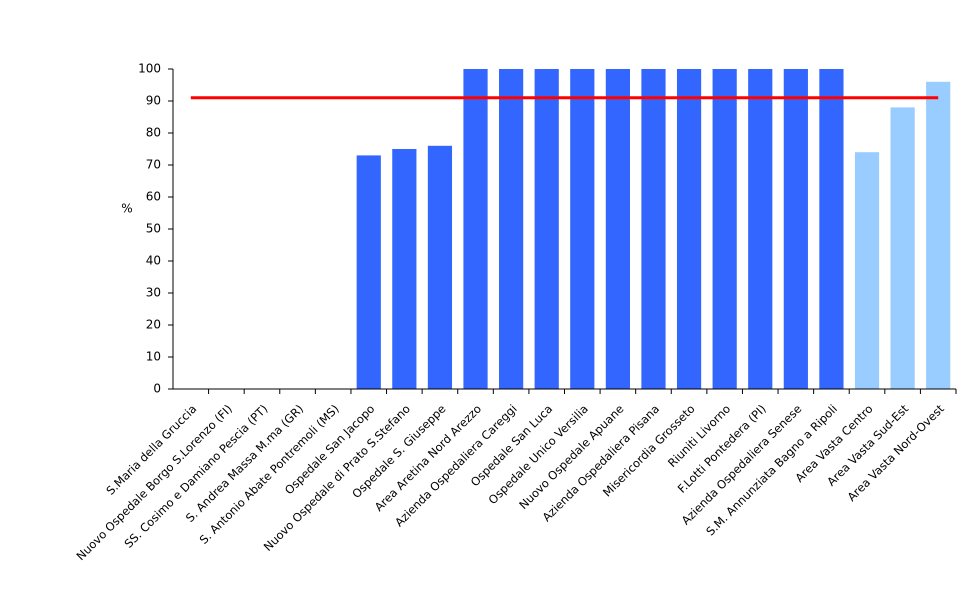  I want to click on y-tick-label: 80, so click(153, 133).